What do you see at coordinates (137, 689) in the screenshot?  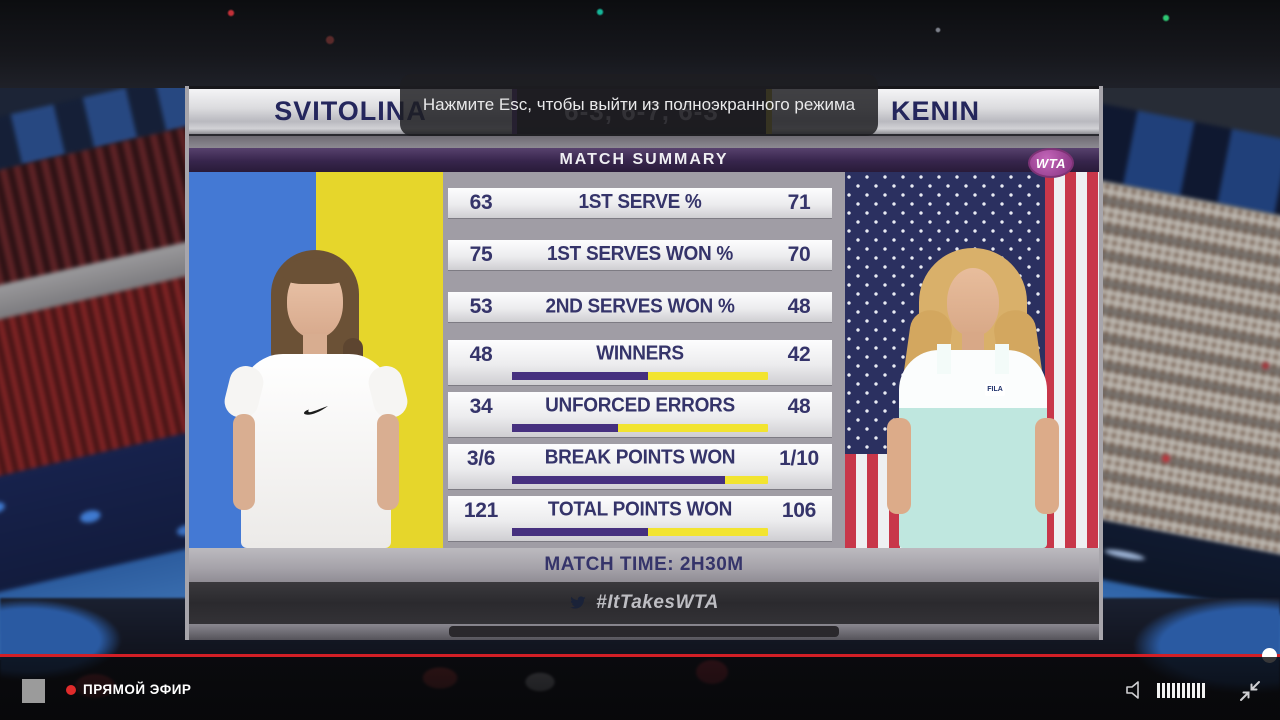 I see `live-label: ПРЯМОЙ ЭФИР` at bounding box center [137, 689].